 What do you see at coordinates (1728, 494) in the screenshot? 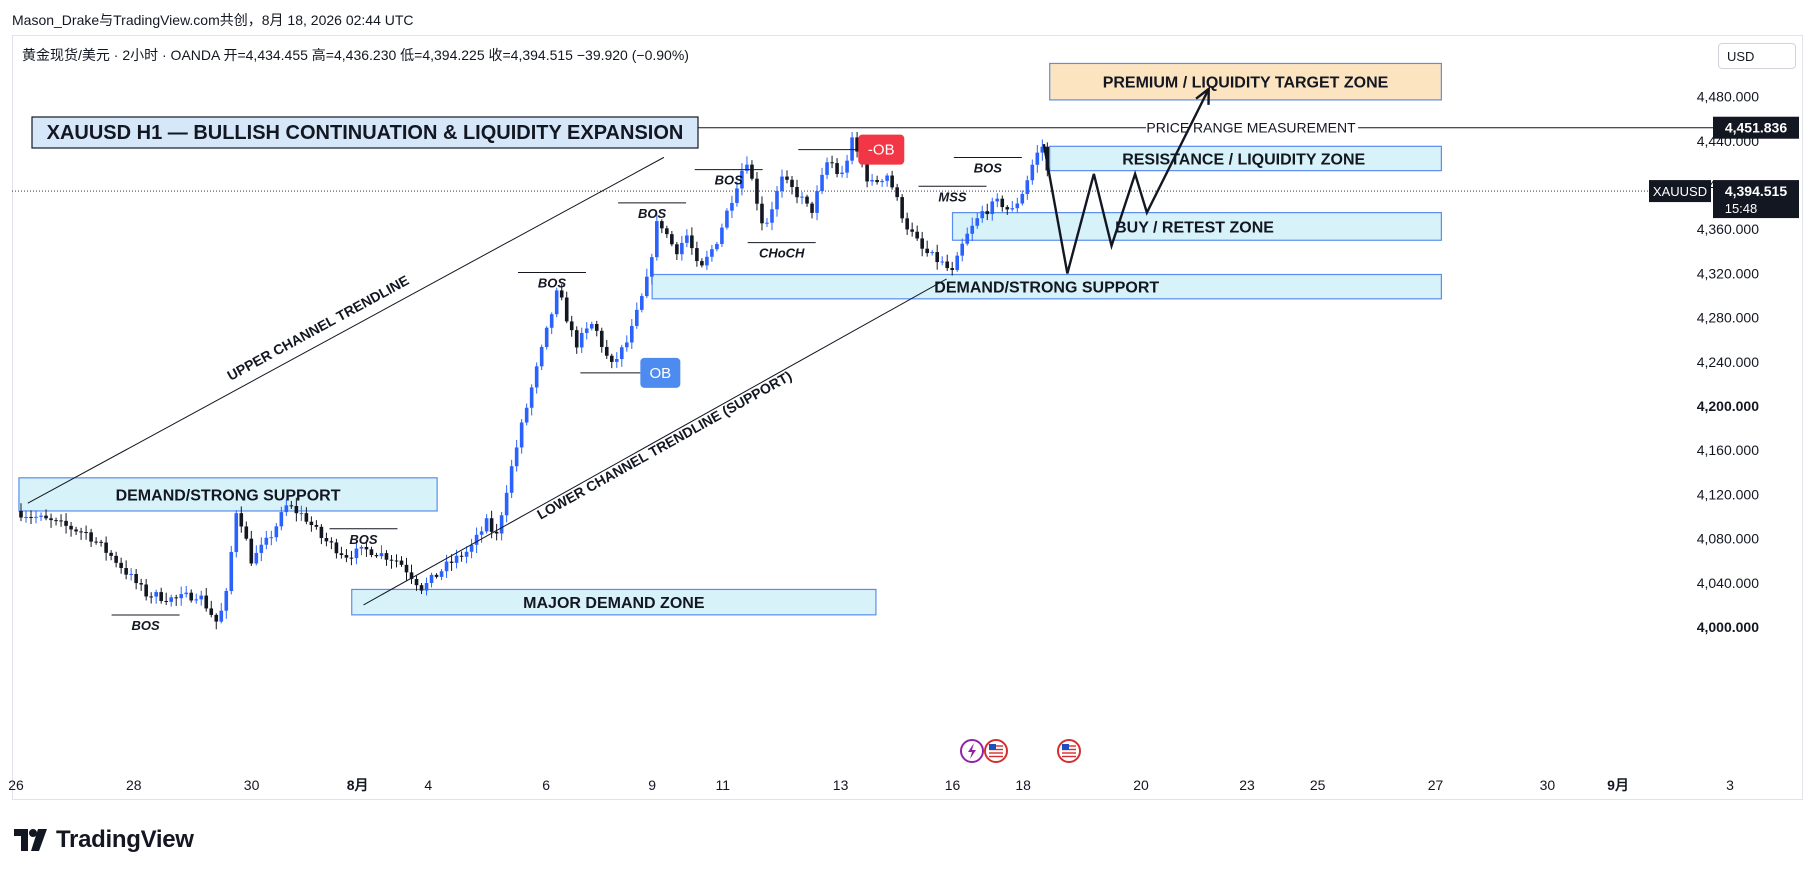
I see `y-tick-label: 4,120.000` at bounding box center [1728, 494].